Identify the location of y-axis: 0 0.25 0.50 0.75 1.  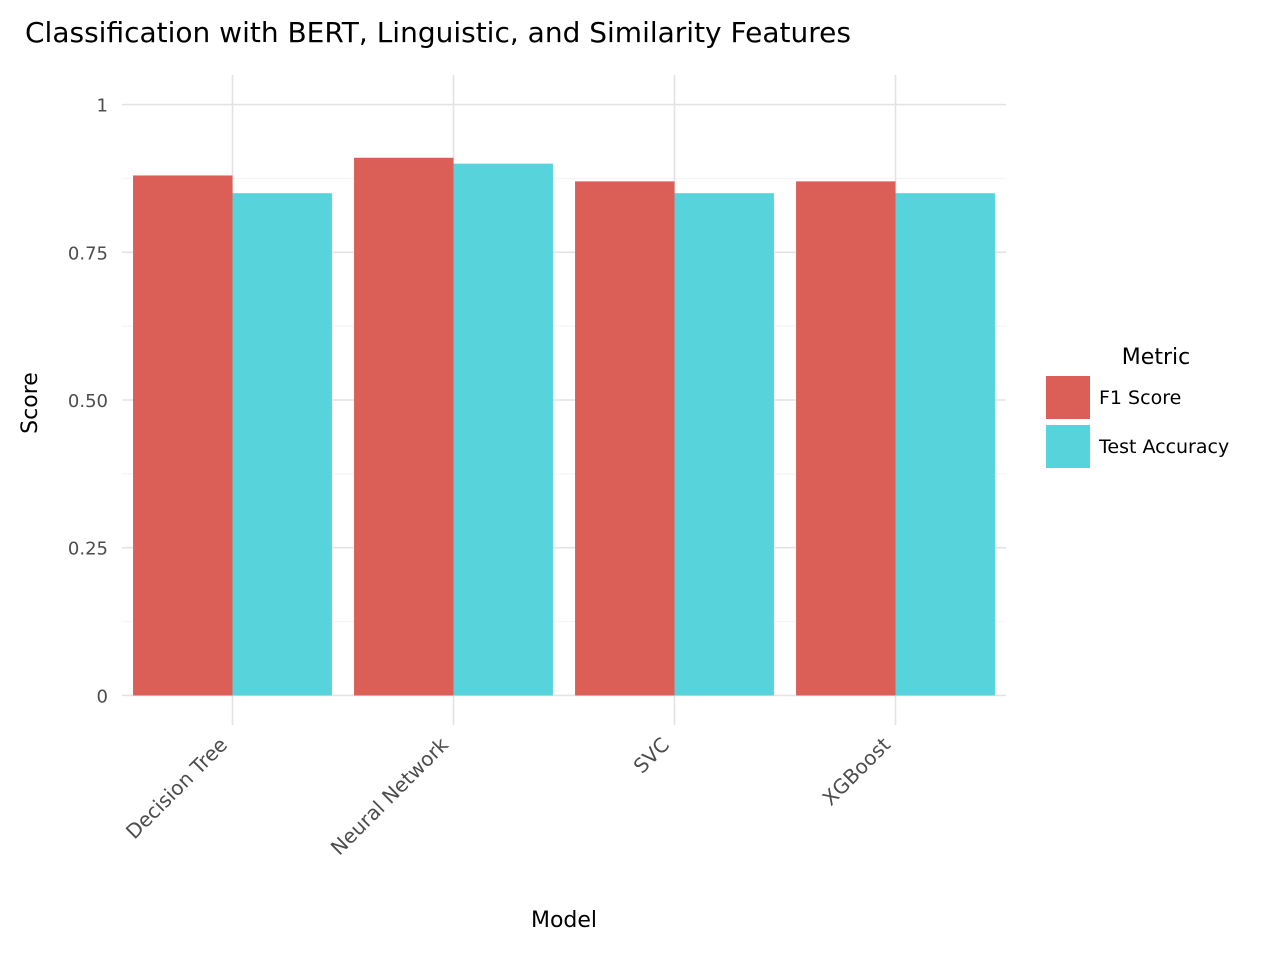
(88, 402).